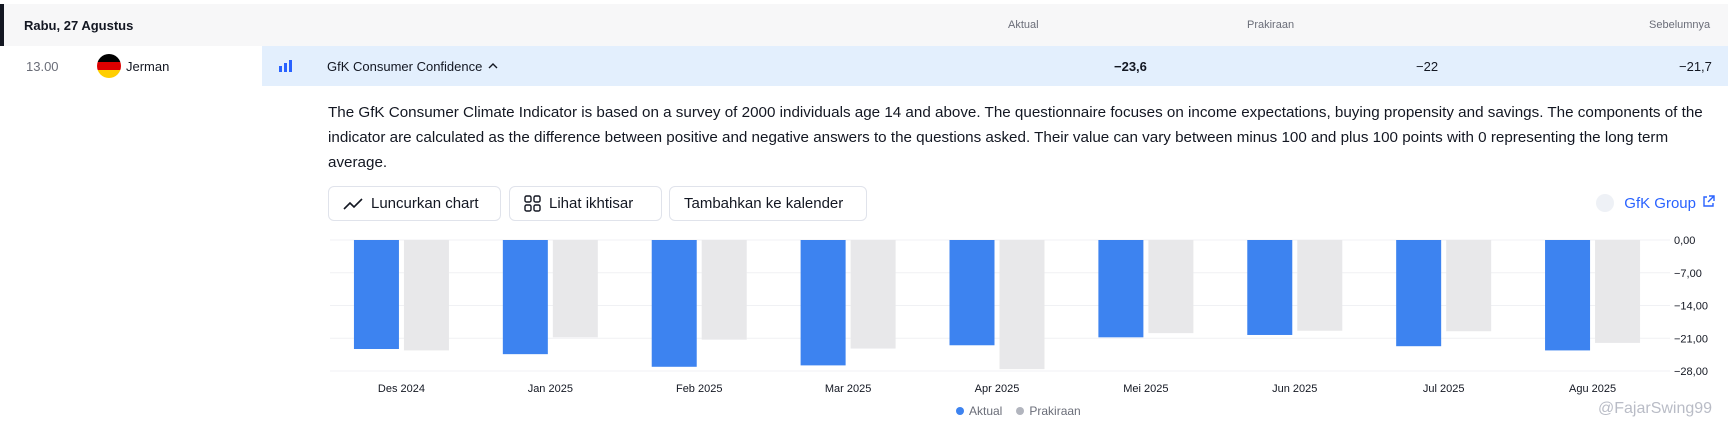 This screenshot has width=1735, height=438. I want to click on chart-legend: Aktual Prakiraan, so click(1018, 411).